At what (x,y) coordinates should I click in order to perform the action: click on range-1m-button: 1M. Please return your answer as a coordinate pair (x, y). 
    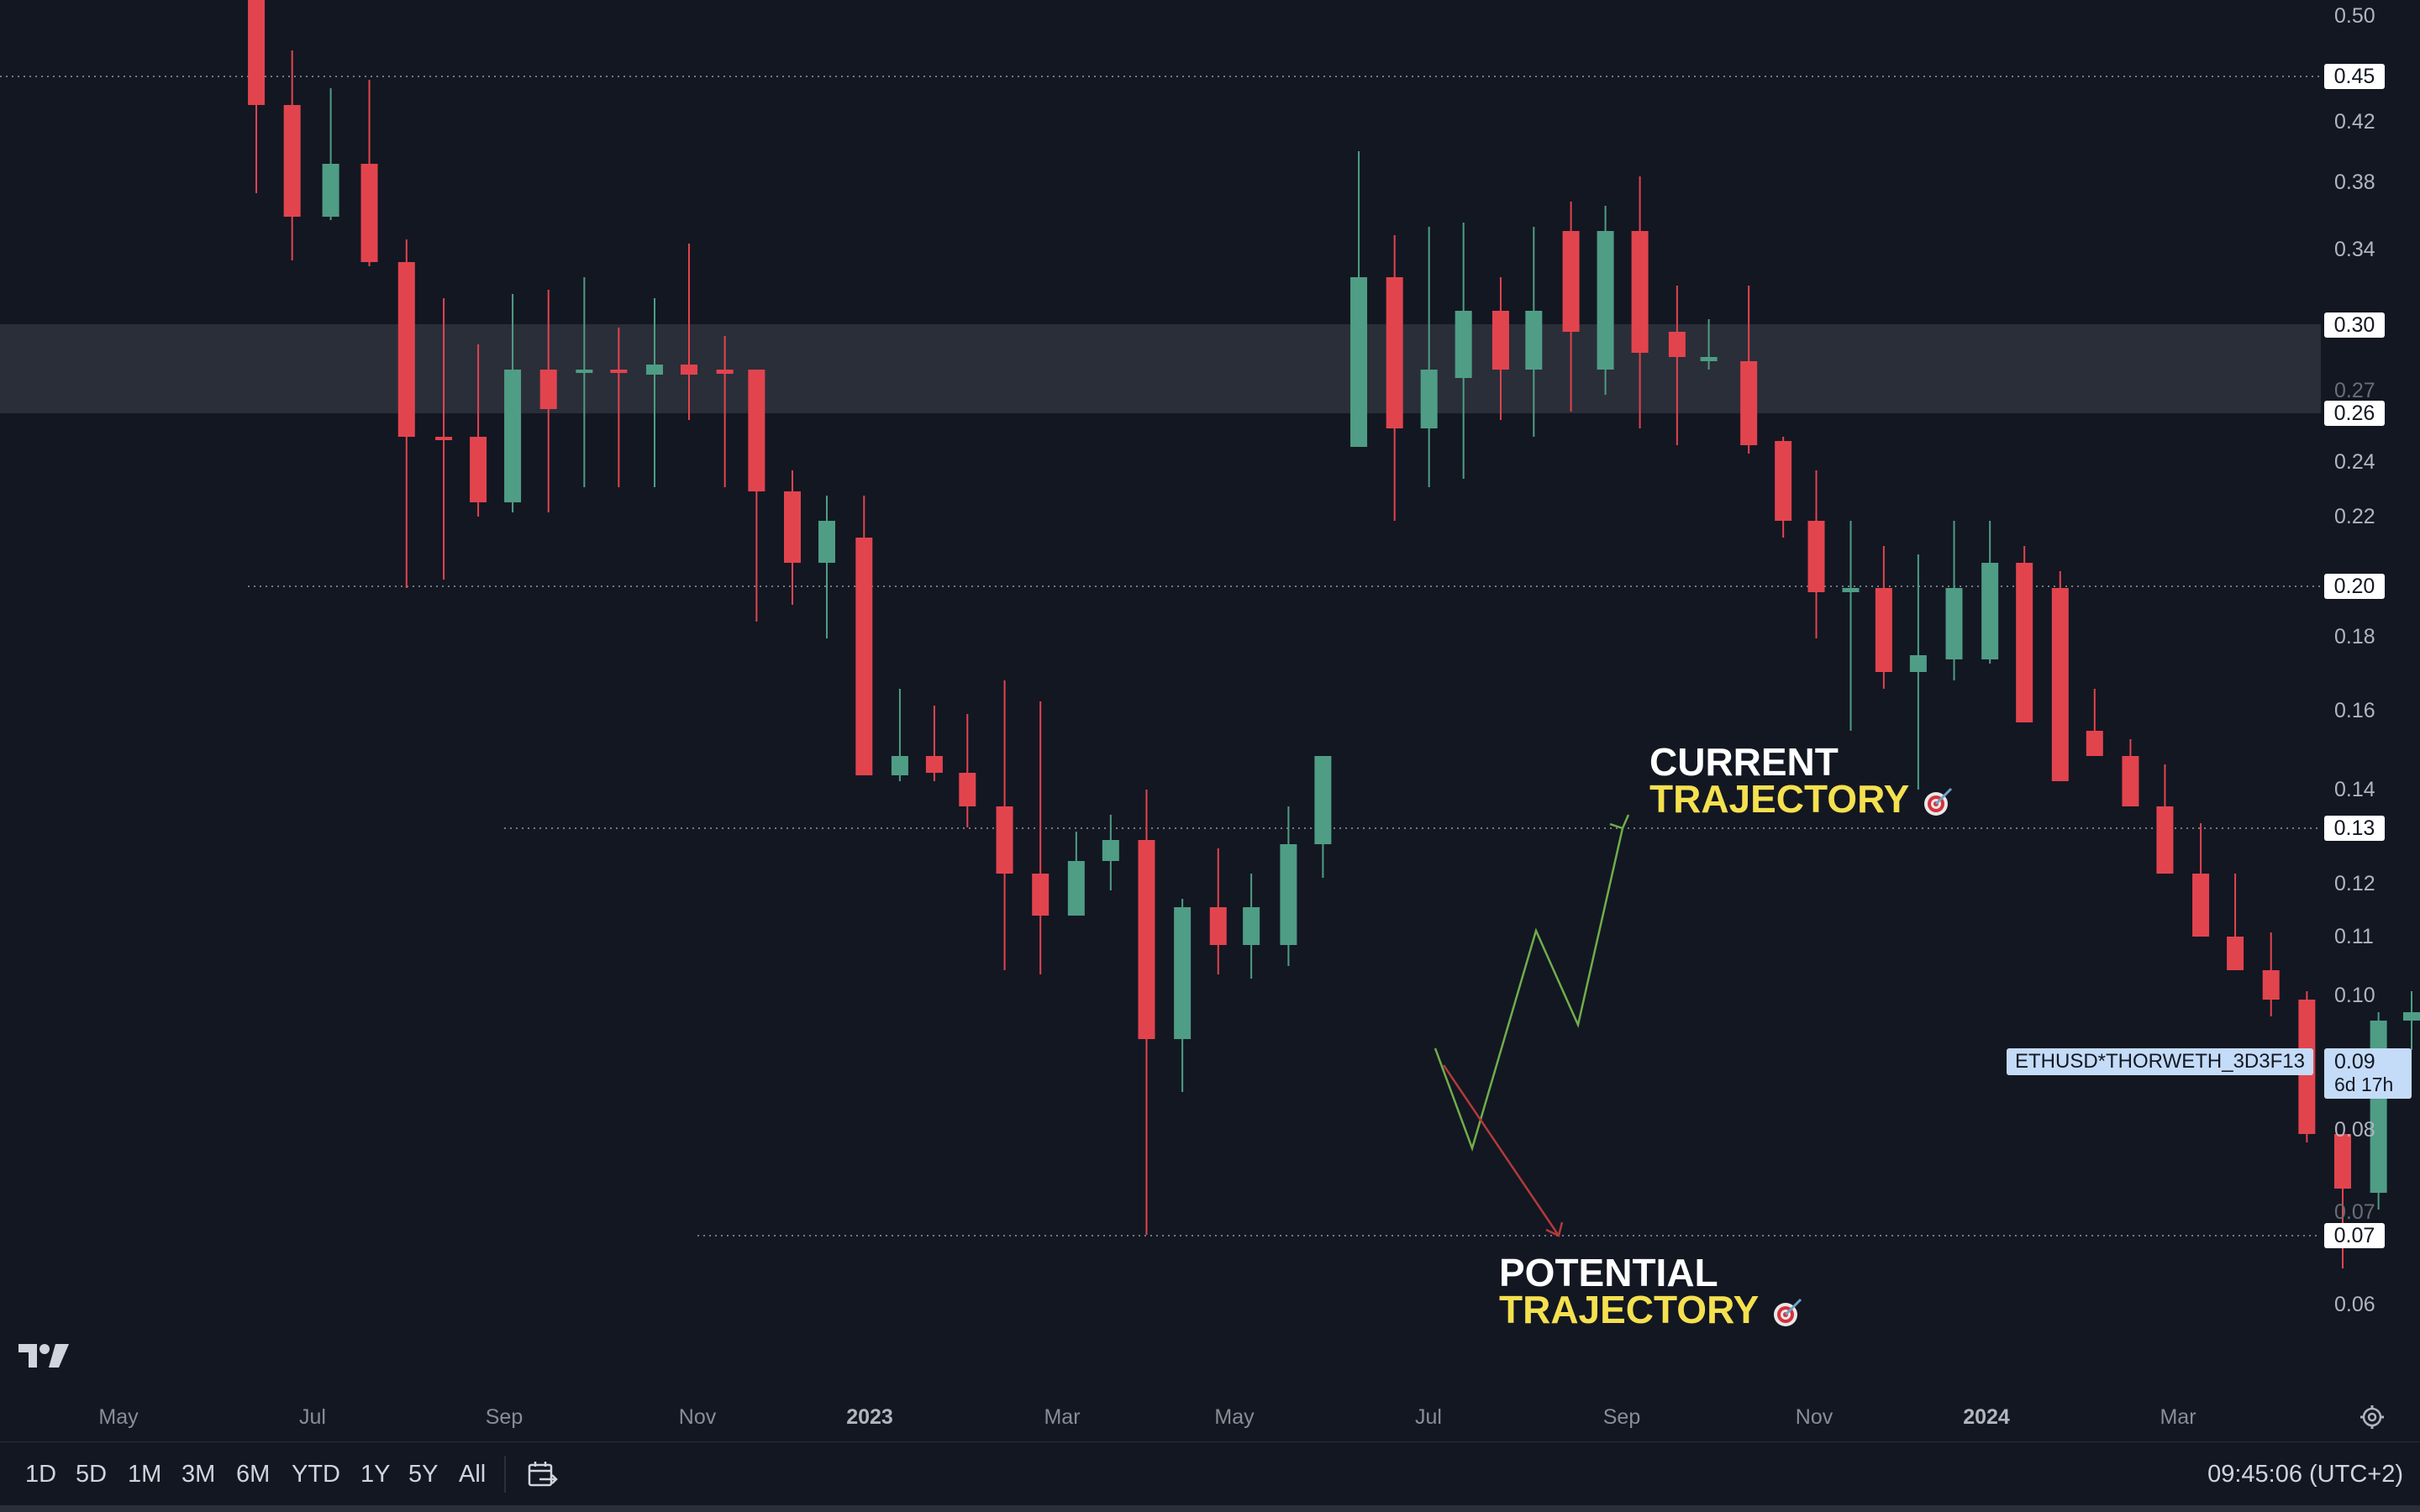
    Looking at the image, I should click on (145, 1474).